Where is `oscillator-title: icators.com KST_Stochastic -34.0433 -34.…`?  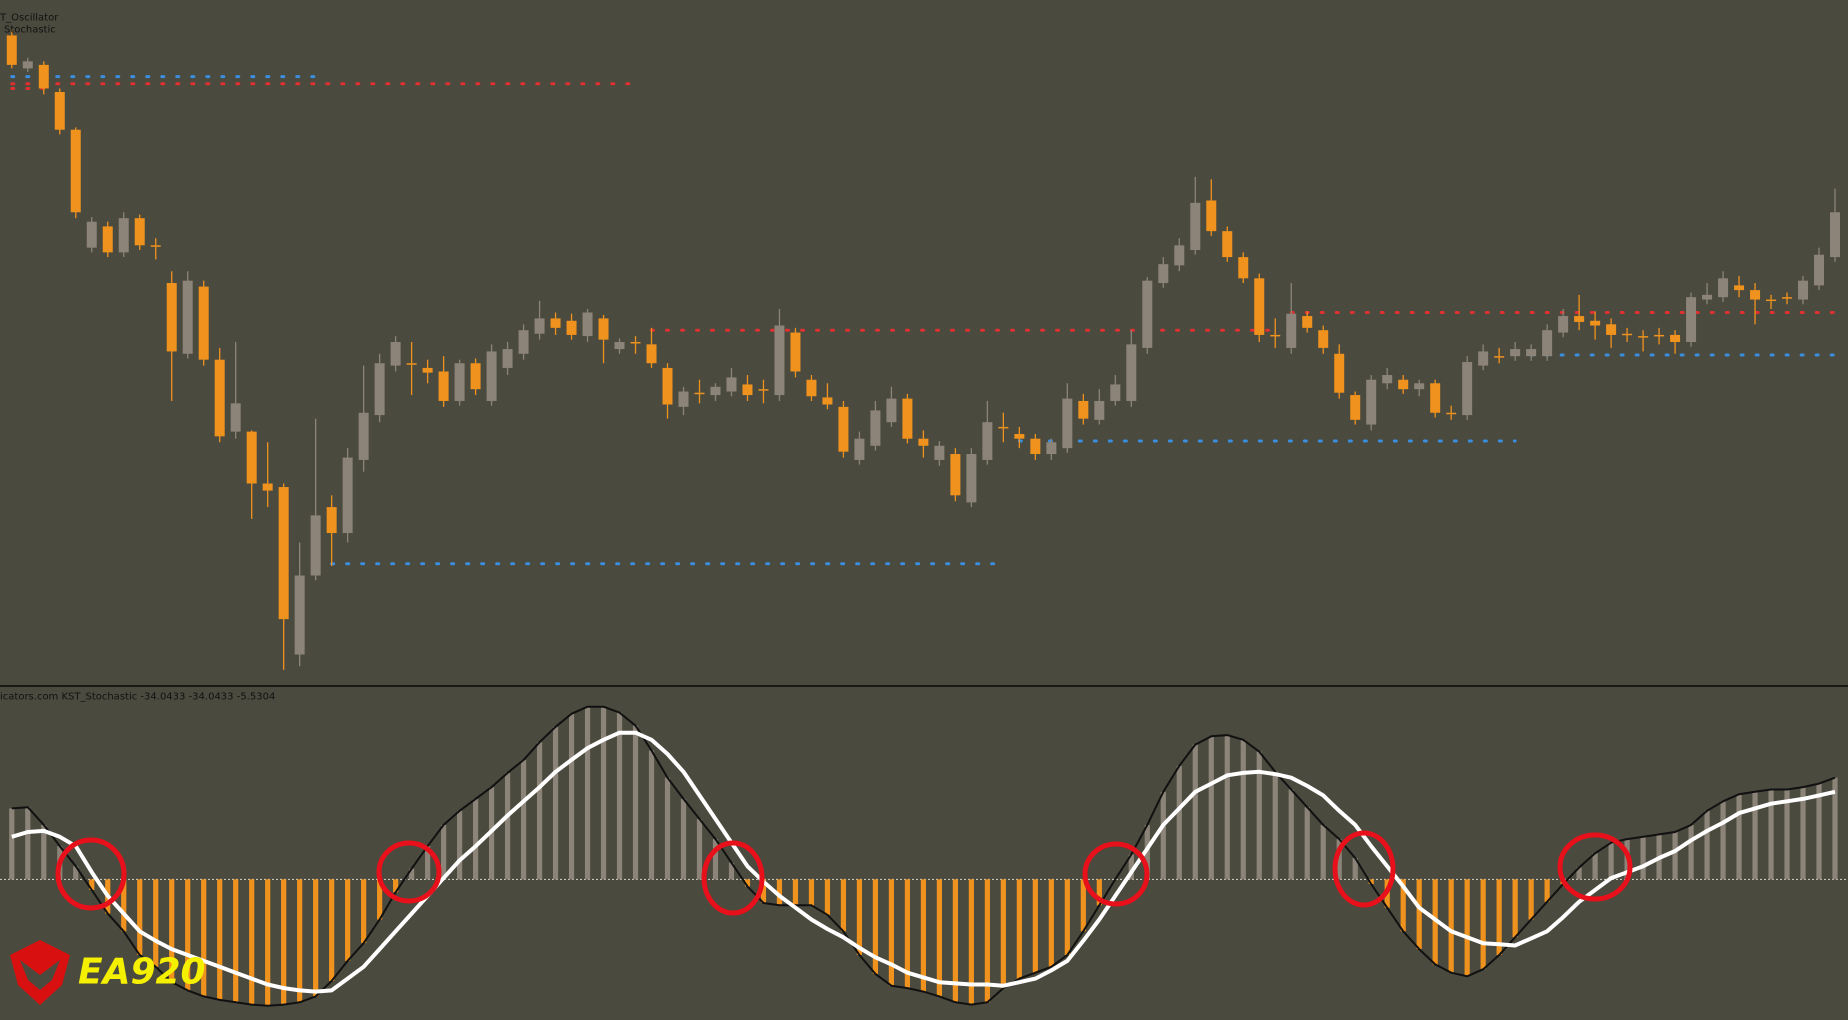 oscillator-title: icators.com KST_Stochastic -34.0433 -34.… is located at coordinates (137, 696).